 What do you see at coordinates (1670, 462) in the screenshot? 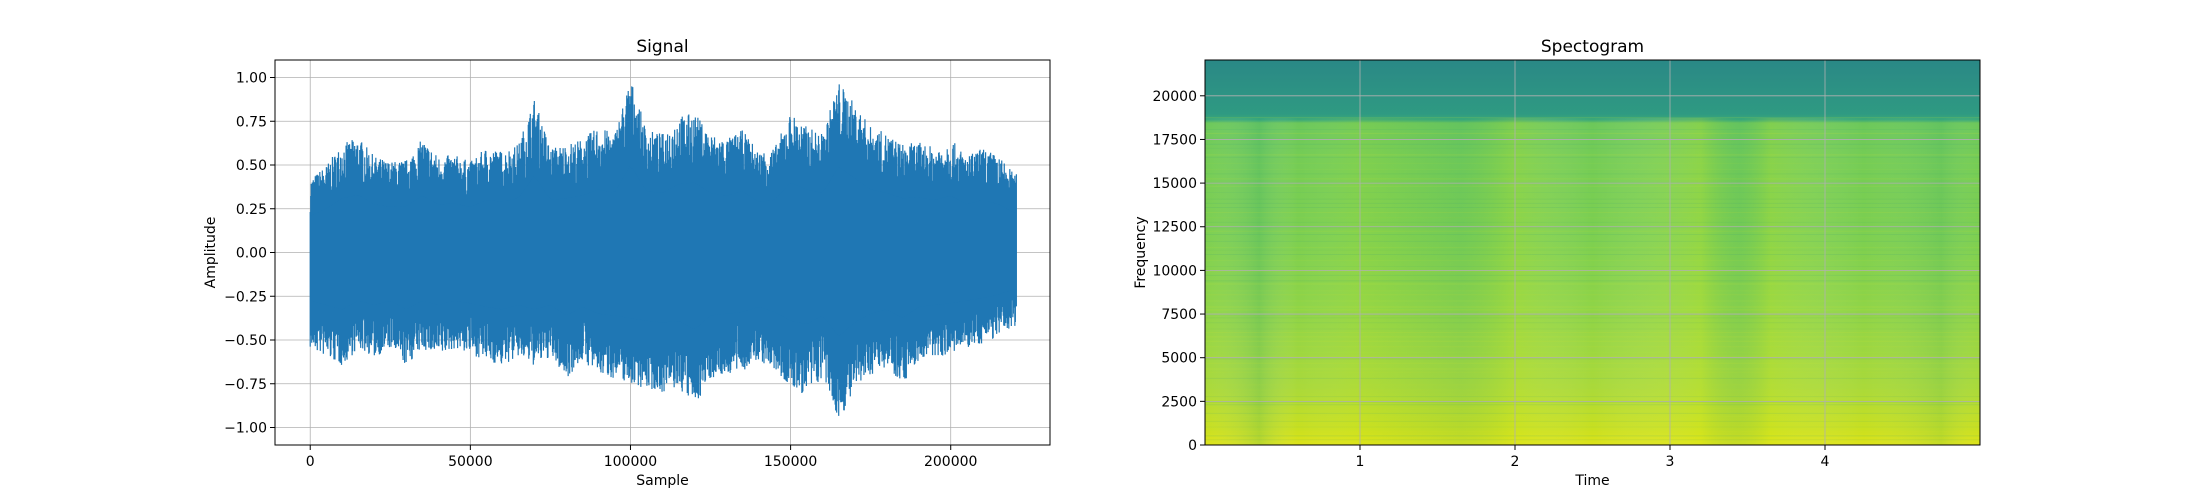
I see `spectrogram-x-tick-label: 3` at bounding box center [1670, 462].